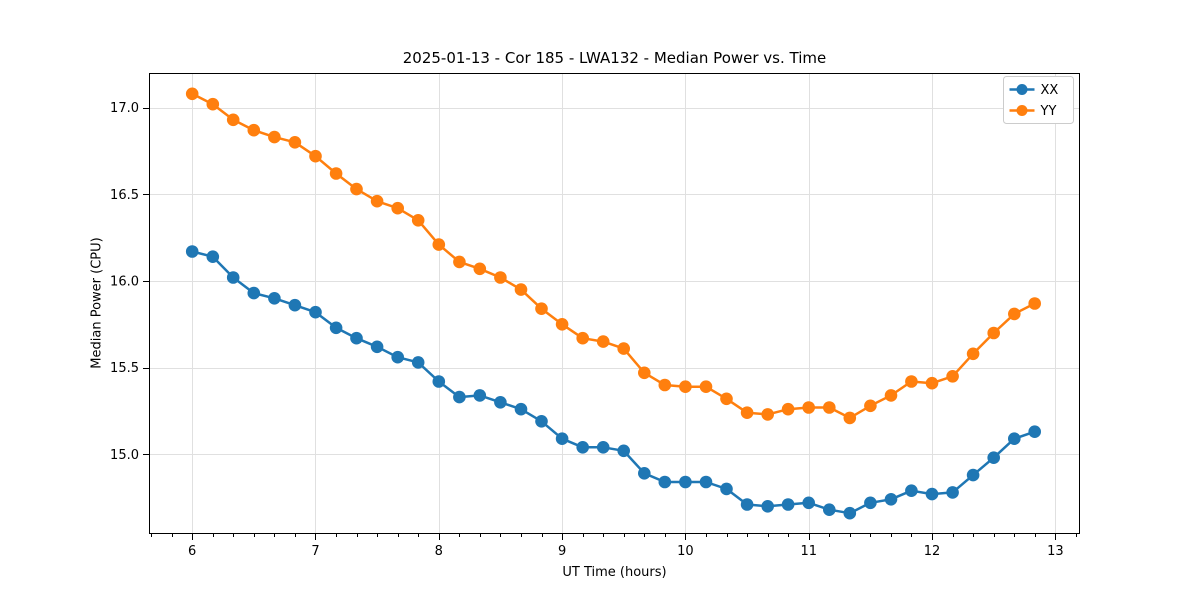 The width and height of the screenshot is (1200, 600). Describe the element at coordinates (124, 368) in the screenshot. I see `y-tick-label: 15.5` at that location.